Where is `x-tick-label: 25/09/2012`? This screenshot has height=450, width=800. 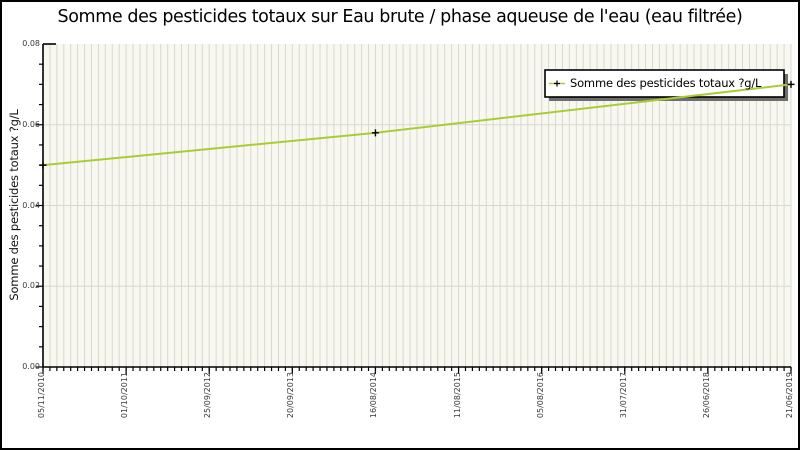
x-tick-label: 25/09/2012 is located at coordinates (208, 395).